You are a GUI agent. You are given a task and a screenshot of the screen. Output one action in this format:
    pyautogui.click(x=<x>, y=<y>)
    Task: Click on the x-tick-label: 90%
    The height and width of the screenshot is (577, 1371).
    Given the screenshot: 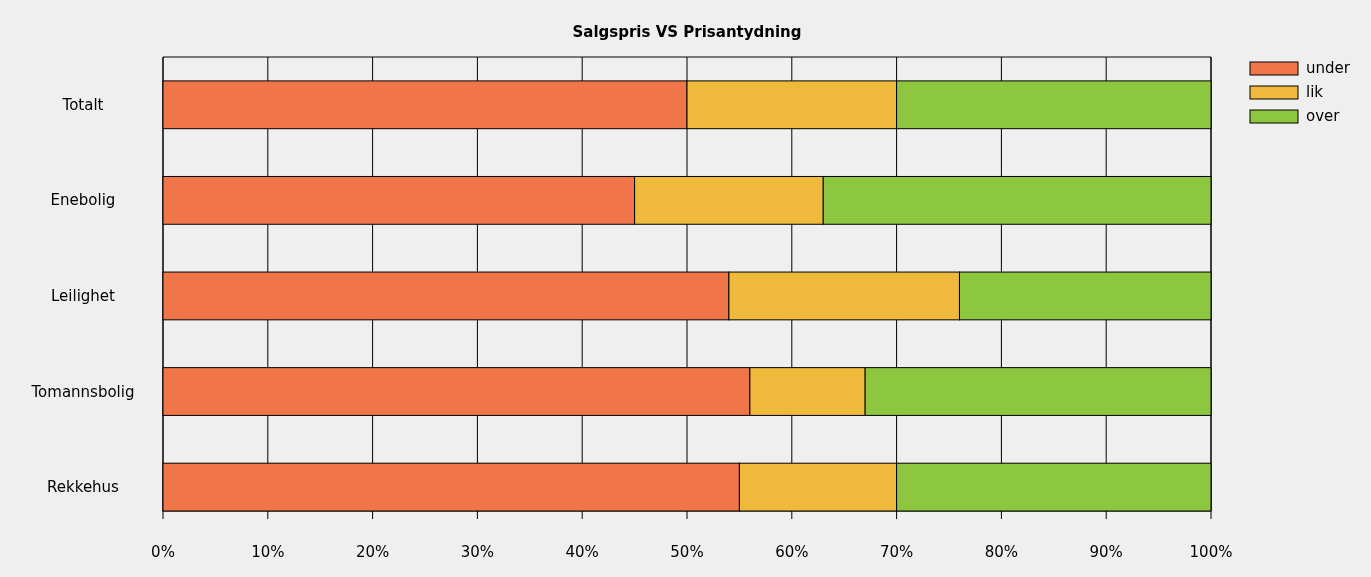 What is the action you would take?
    pyautogui.click(x=1106, y=552)
    